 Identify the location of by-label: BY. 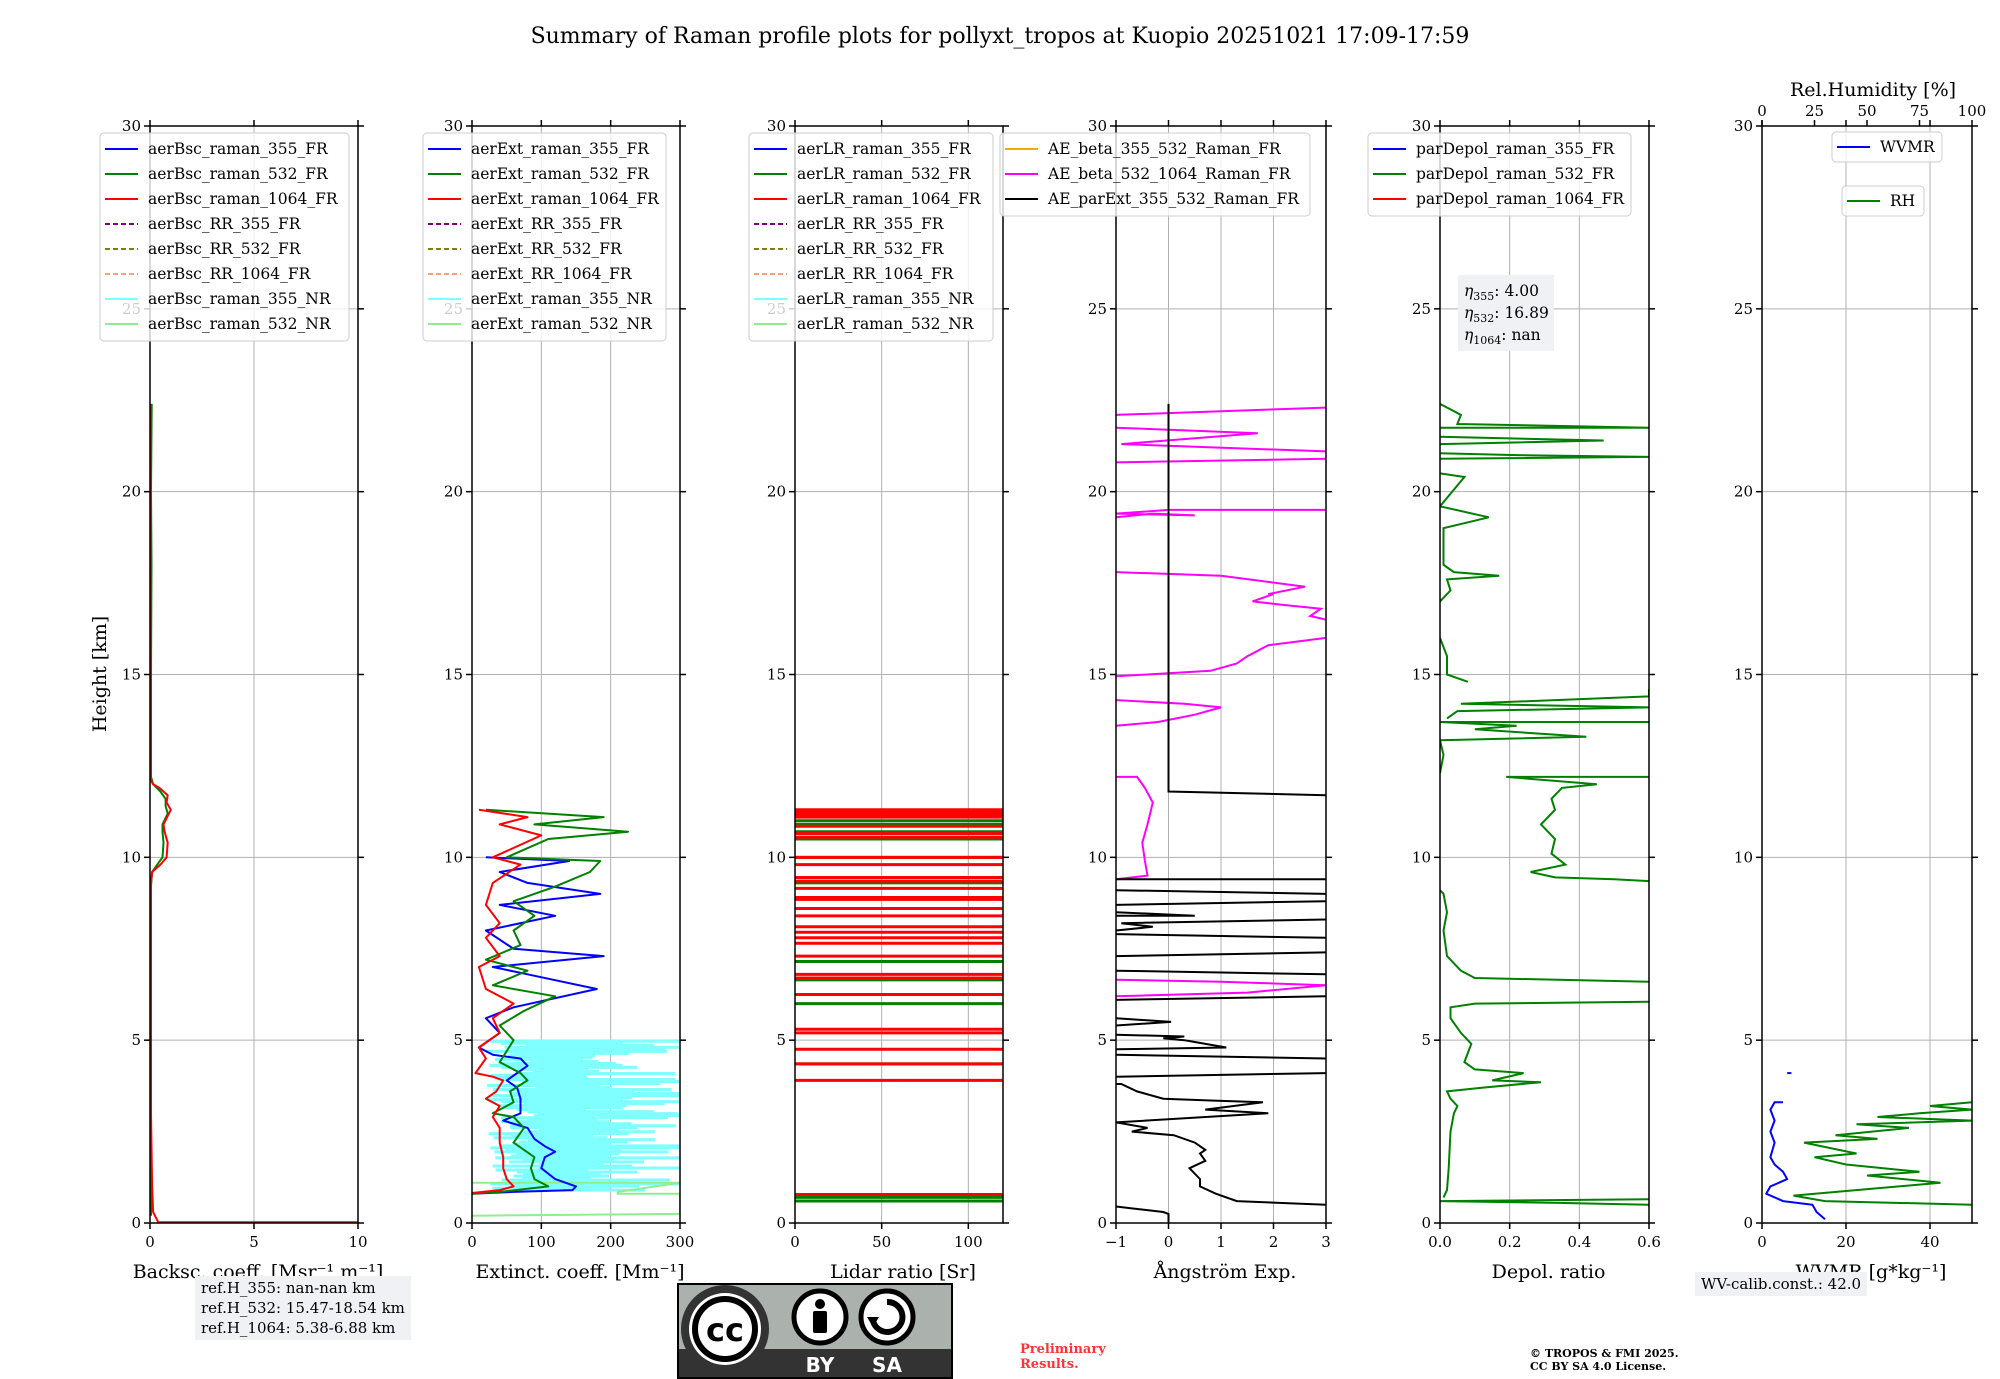
(820, 1365).